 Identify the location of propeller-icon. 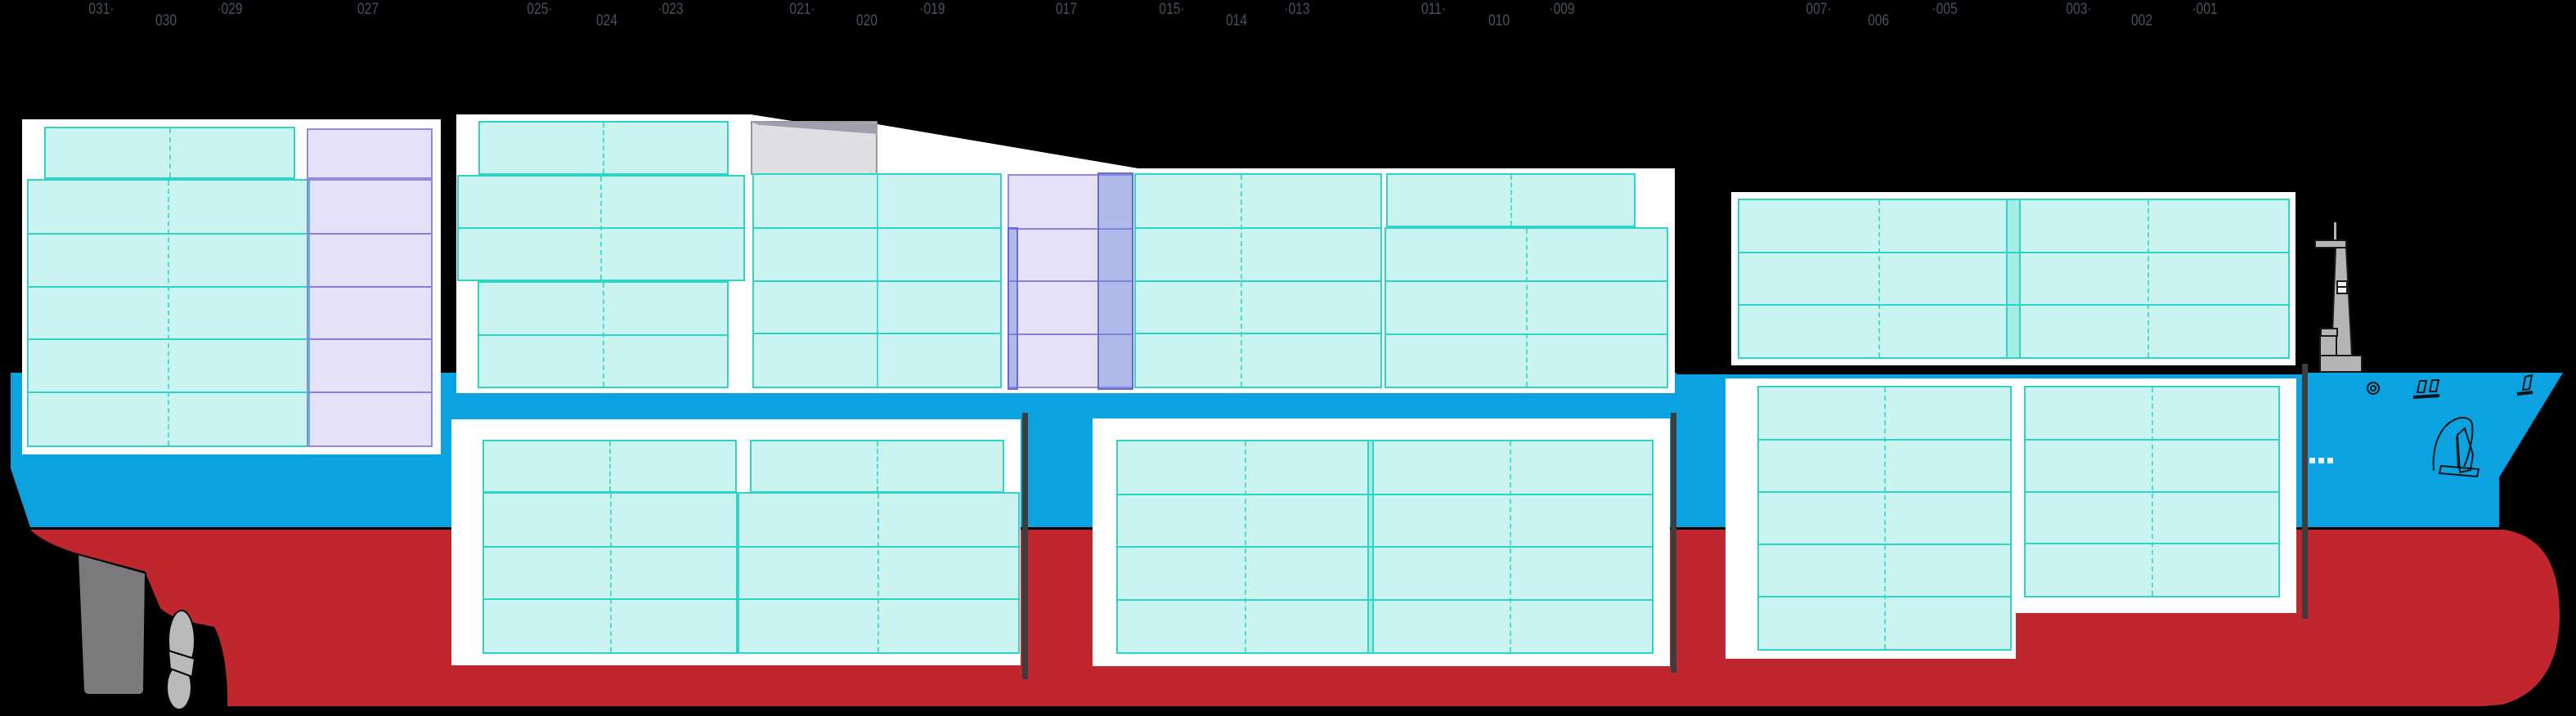
(181, 660).